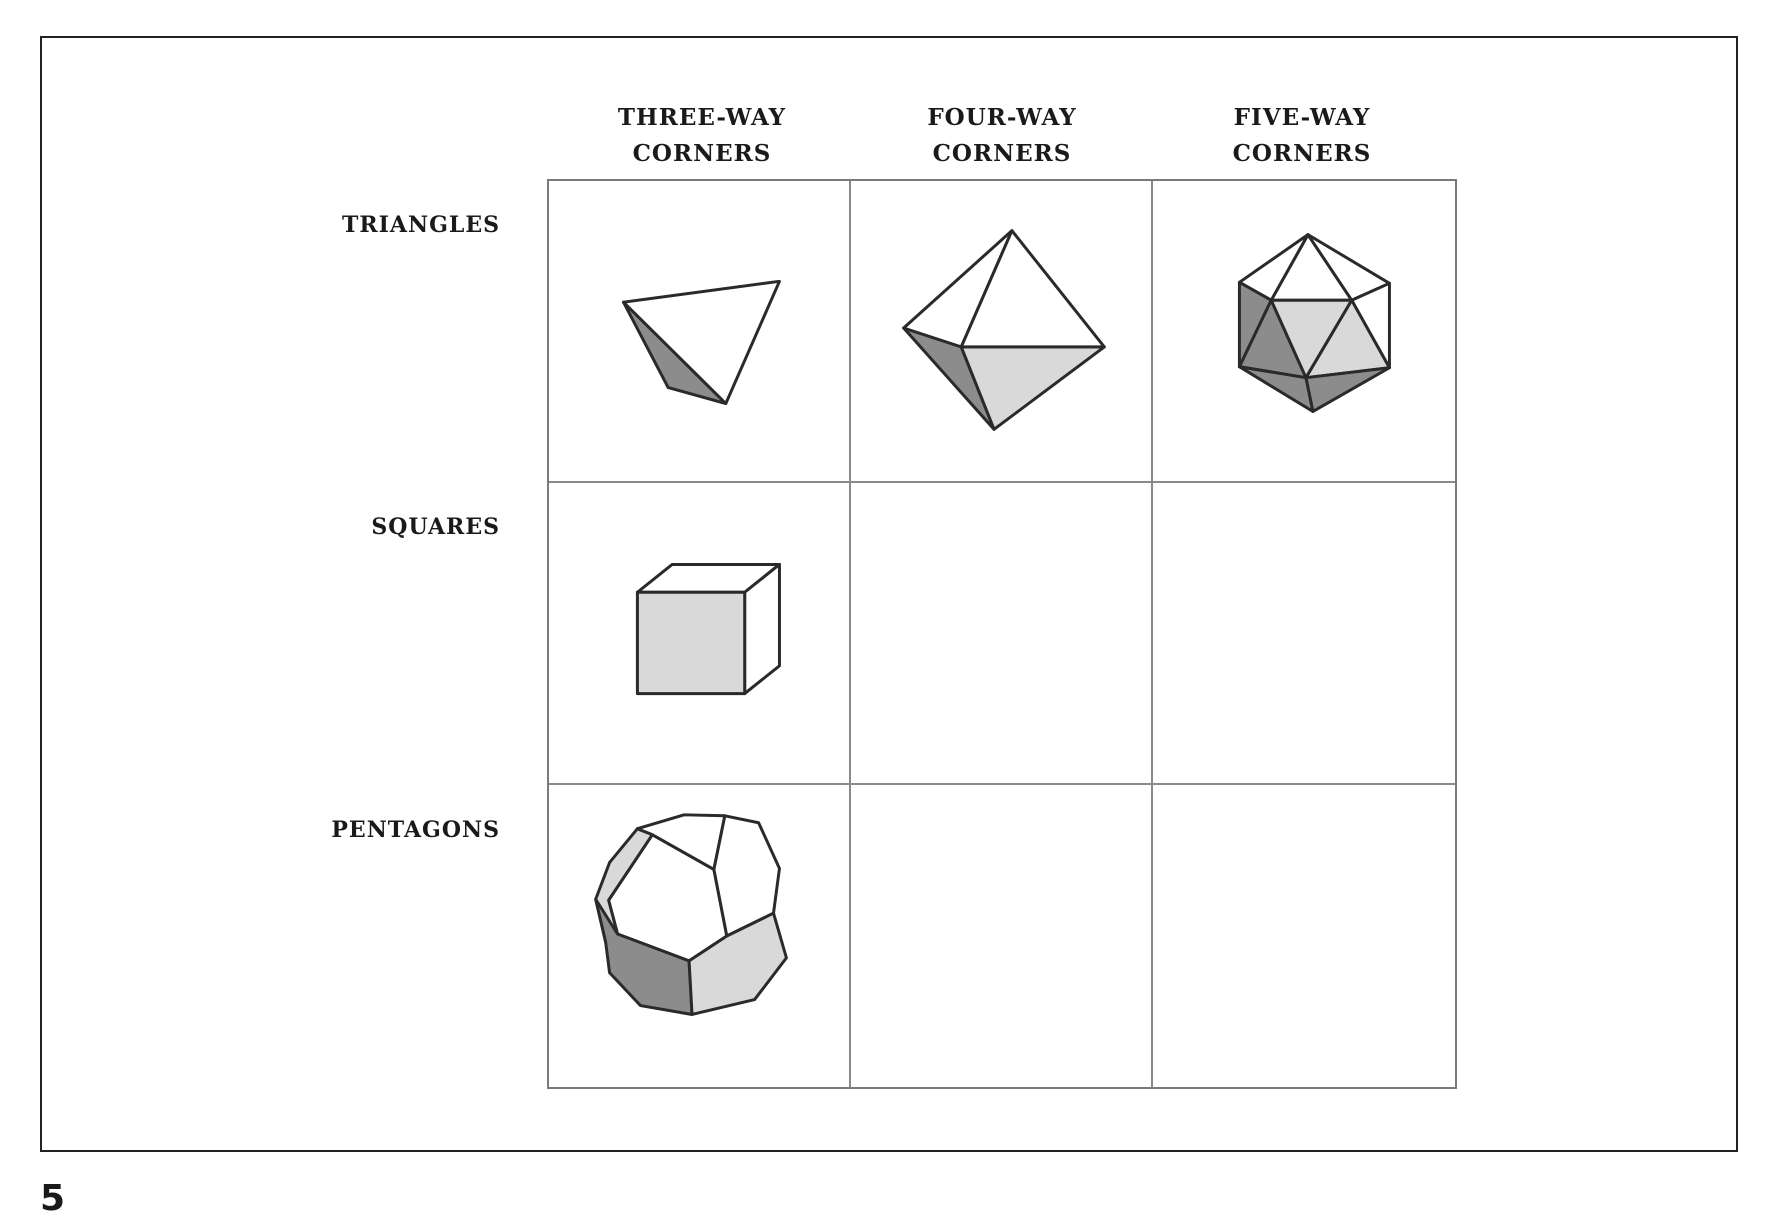 The image size is (1786, 1223). What do you see at coordinates (737, 963) in the screenshot?
I see `dodecahedron-bottom-right-face` at bounding box center [737, 963].